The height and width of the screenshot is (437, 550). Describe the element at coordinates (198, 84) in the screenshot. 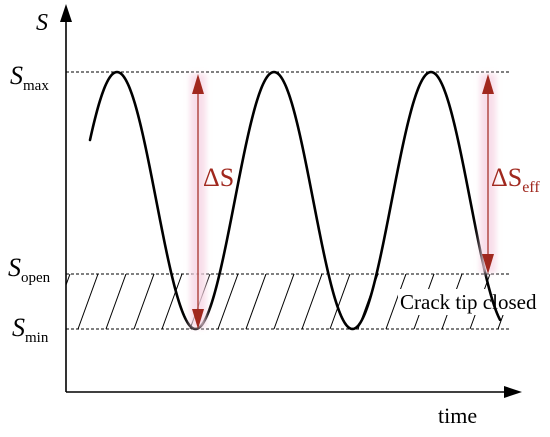

I see `delta-s-arrowhead-up-icon` at that location.